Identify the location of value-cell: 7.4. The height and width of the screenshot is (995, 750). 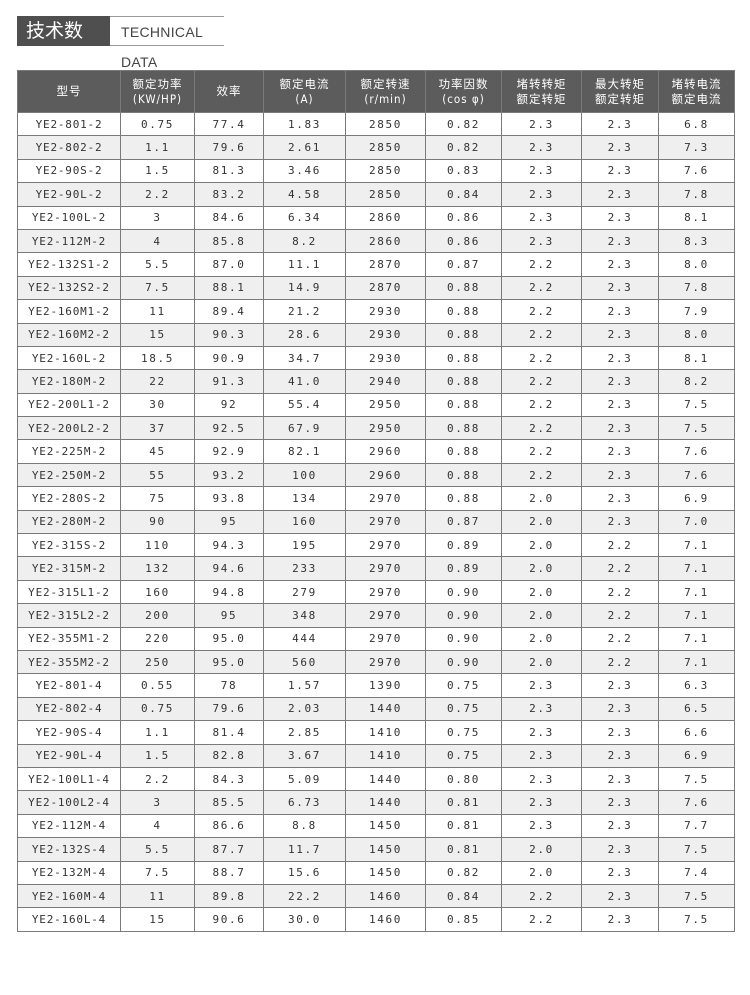
(696, 872).